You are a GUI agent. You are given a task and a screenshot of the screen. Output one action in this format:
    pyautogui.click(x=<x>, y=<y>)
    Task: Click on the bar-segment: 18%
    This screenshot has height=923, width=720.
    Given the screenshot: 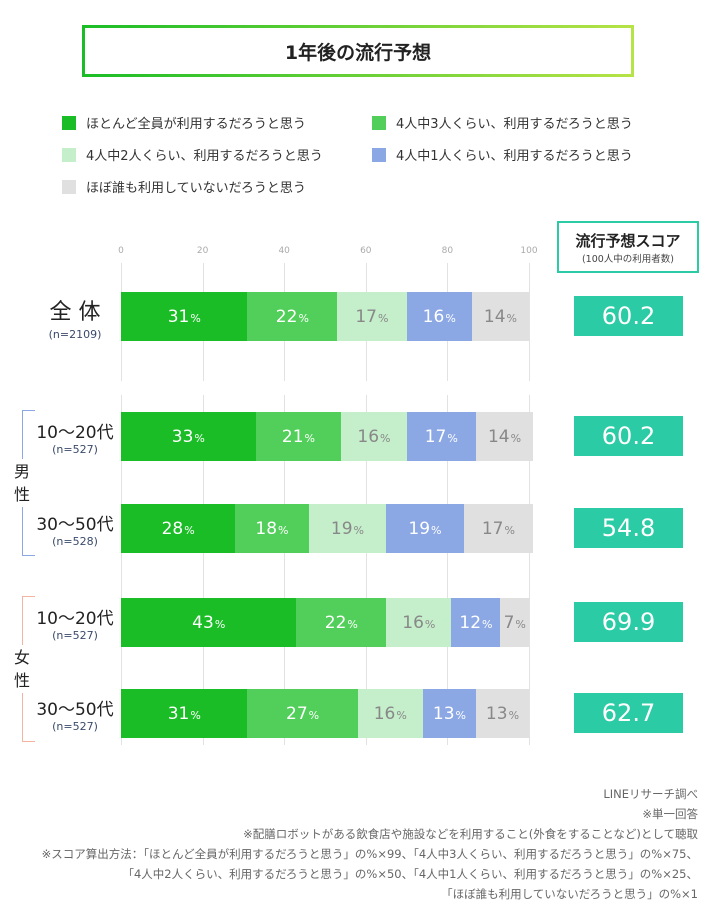 What is the action you would take?
    pyautogui.click(x=272, y=528)
    